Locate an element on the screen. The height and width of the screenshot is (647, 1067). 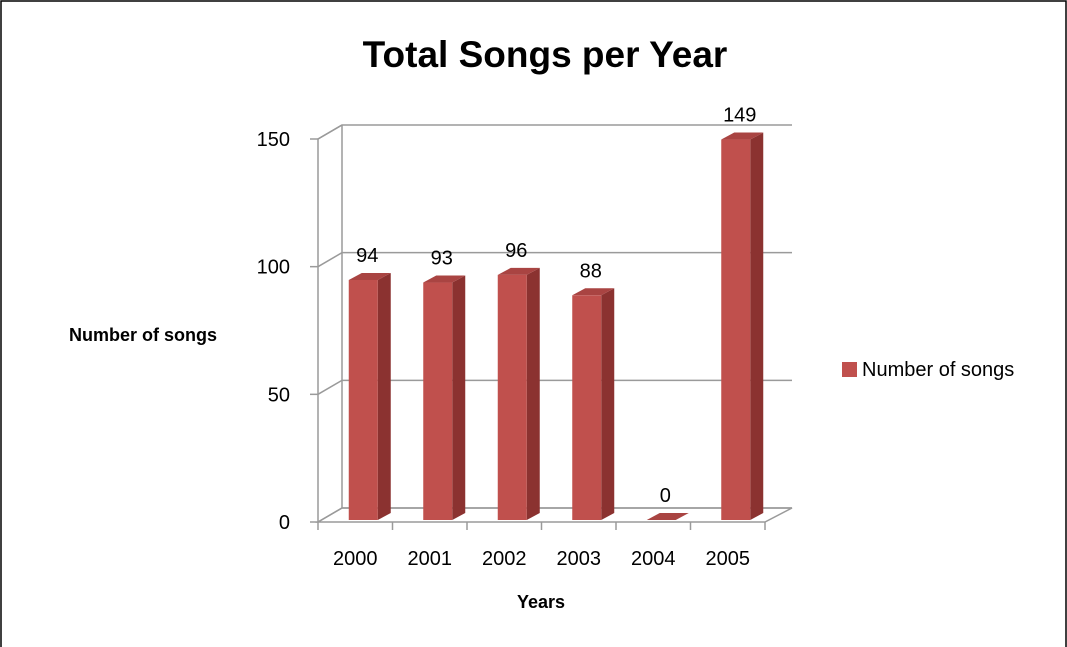
data-label: 88 is located at coordinates (591, 271).